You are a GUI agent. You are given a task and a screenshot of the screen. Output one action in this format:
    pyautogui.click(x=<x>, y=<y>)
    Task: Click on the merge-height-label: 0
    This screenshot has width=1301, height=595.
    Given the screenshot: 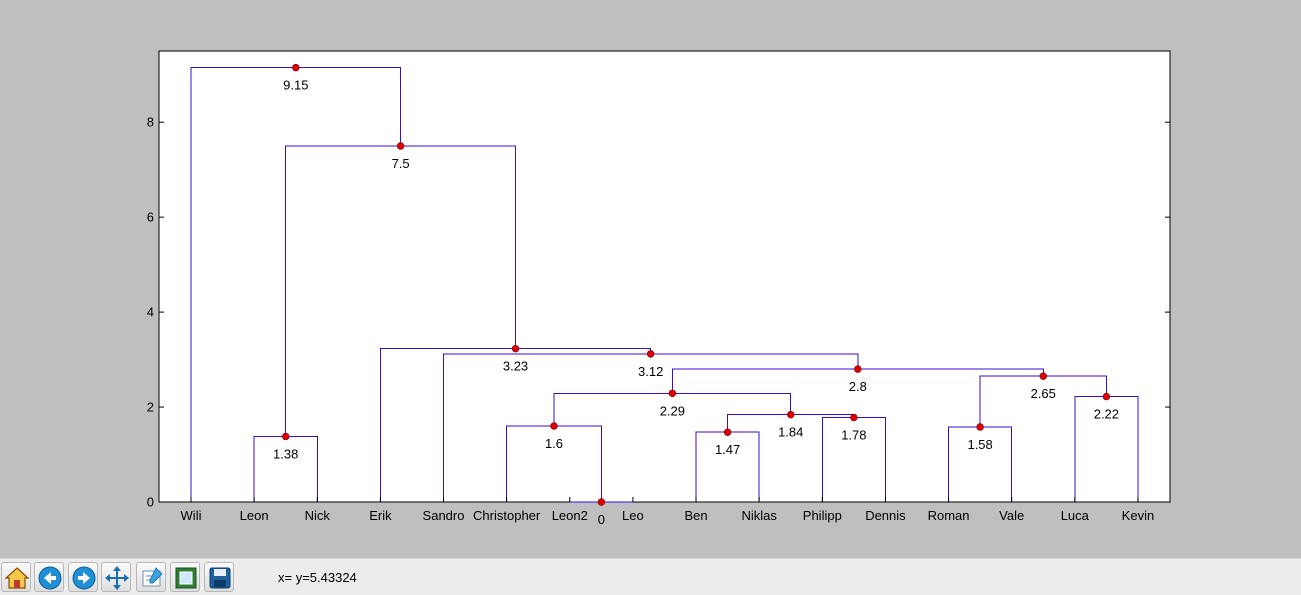 What is the action you would take?
    pyautogui.click(x=601, y=519)
    